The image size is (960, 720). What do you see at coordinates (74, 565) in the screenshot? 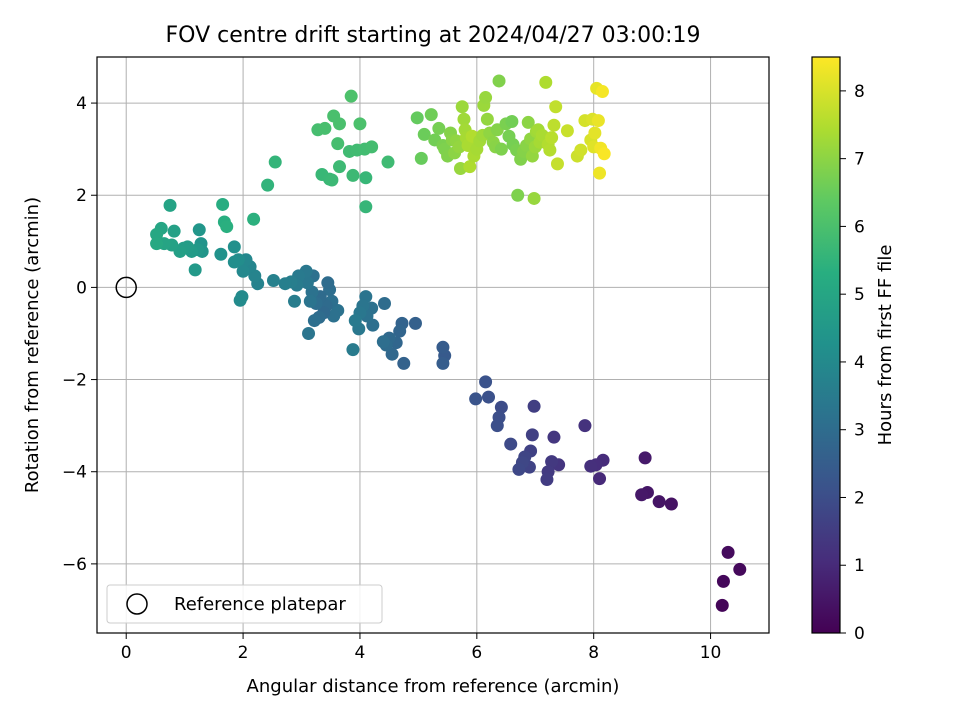
I see `y-tick-label: −6` at bounding box center [74, 565].